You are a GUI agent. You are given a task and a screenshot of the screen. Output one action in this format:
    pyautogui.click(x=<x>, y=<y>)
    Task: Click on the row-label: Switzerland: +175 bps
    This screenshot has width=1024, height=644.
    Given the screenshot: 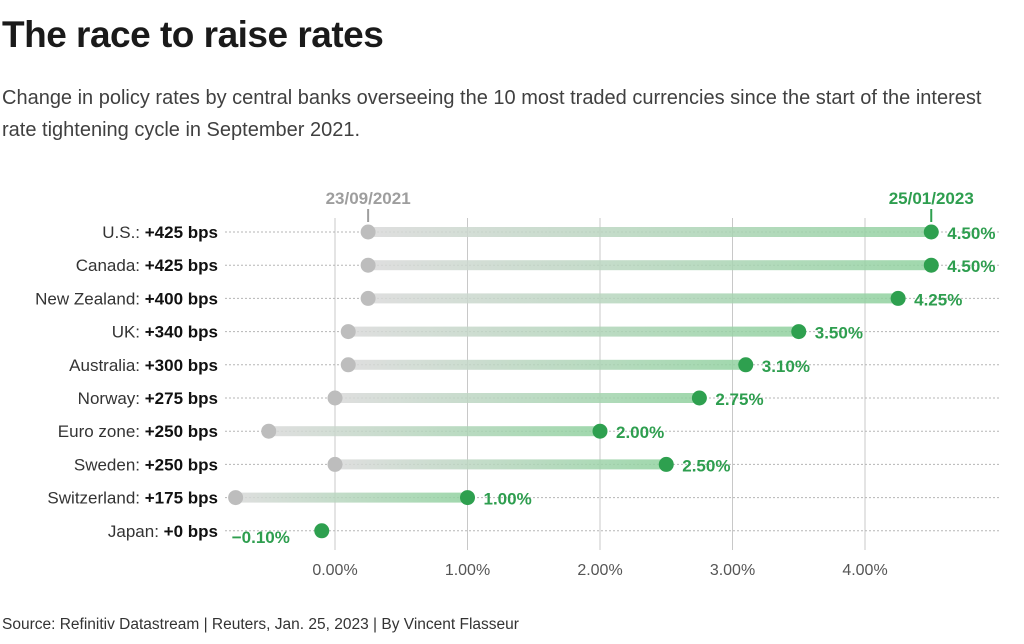 What is the action you would take?
    pyautogui.click(x=132, y=498)
    